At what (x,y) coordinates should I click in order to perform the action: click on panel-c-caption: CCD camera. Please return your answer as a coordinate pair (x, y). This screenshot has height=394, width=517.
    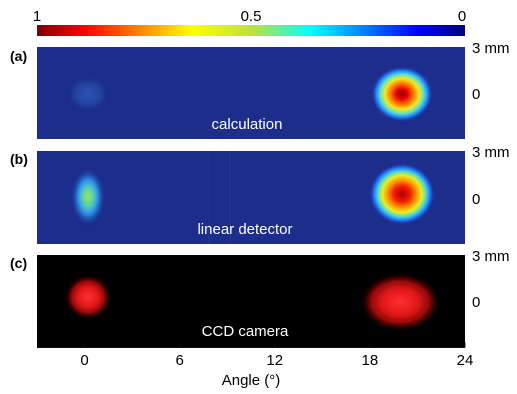
    Looking at the image, I should click on (245, 331).